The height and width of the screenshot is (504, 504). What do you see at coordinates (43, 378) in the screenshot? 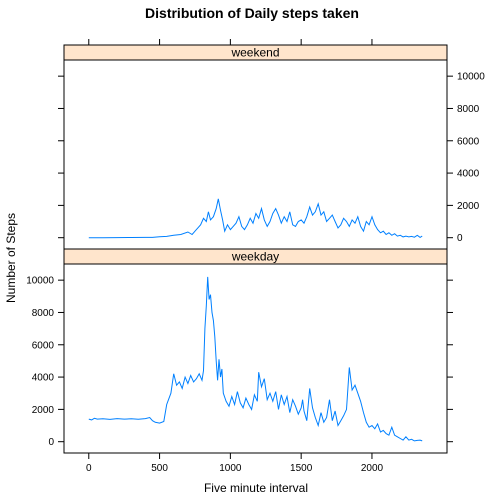
I see `y-tick-label-weekday: 4000` at bounding box center [43, 378].